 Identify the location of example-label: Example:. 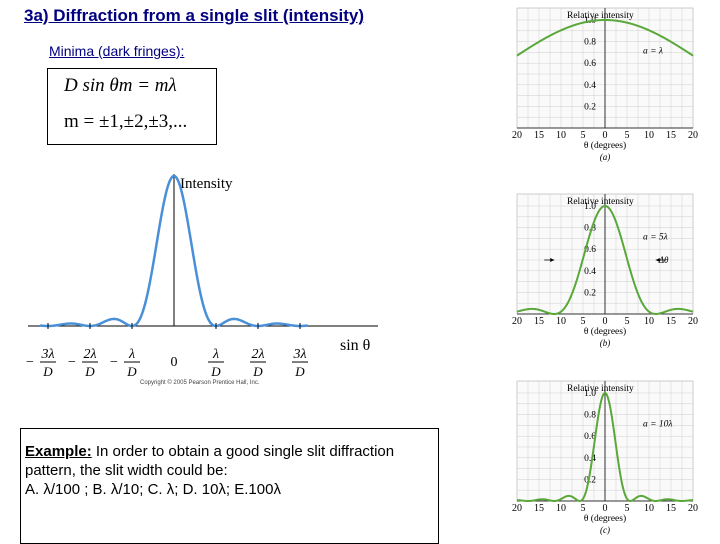
(58, 451).